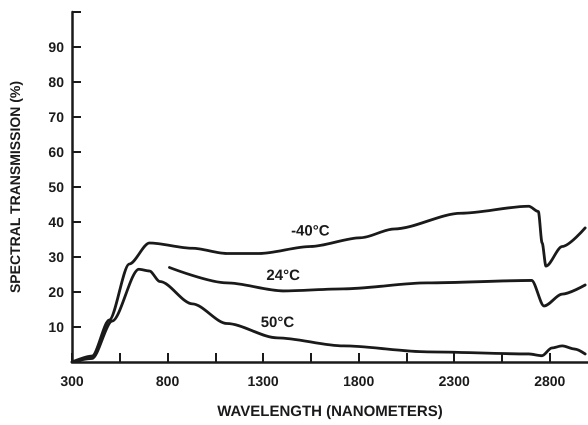 Image resolution: width=588 pixels, height=425 pixels. What do you see at coordinates (72, 381) in the screenshot?
I see `x-tick-label: 300` at bounding box center [72, 381].